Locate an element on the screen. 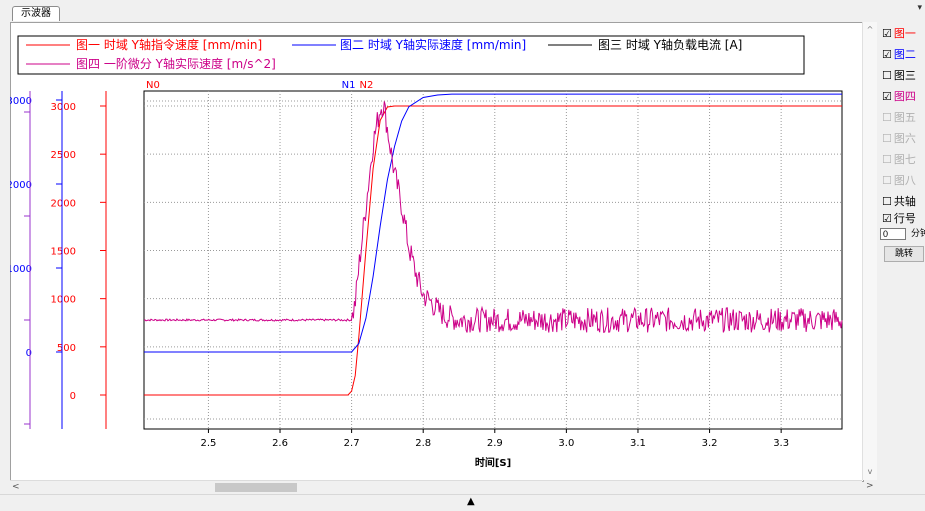 The width and height of the screenshot is (925, 511). tab-bar: 示波器 ▾ is located at coordinates (462, 11).